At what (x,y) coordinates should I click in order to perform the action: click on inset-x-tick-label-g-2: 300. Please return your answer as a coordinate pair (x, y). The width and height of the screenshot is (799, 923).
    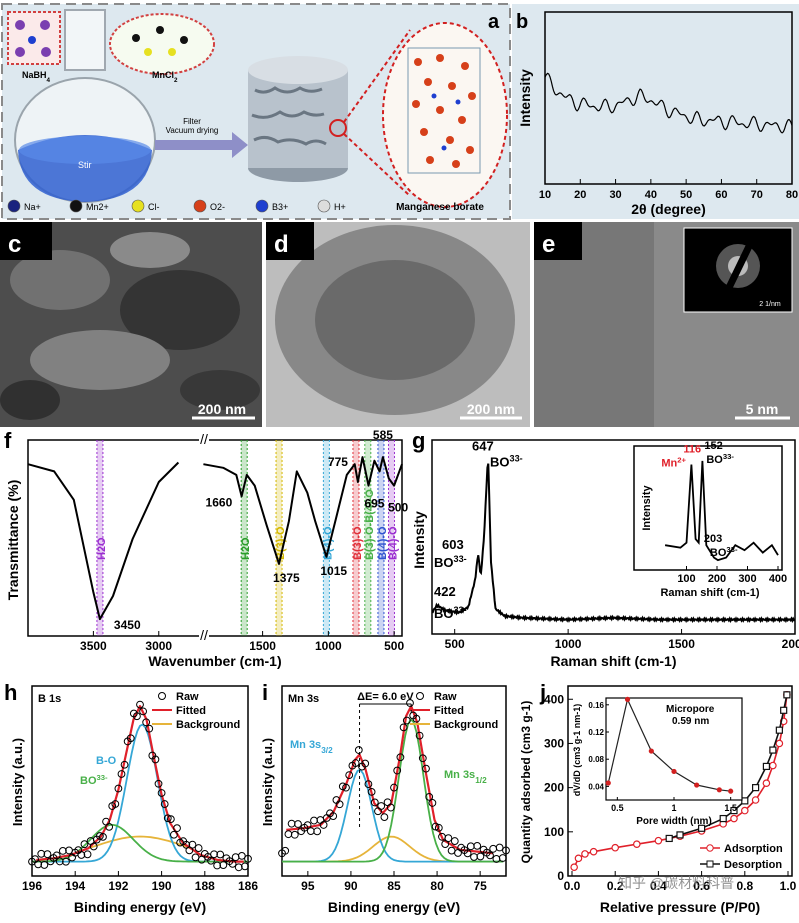
    Looking at the image, I should click on (747, 579).